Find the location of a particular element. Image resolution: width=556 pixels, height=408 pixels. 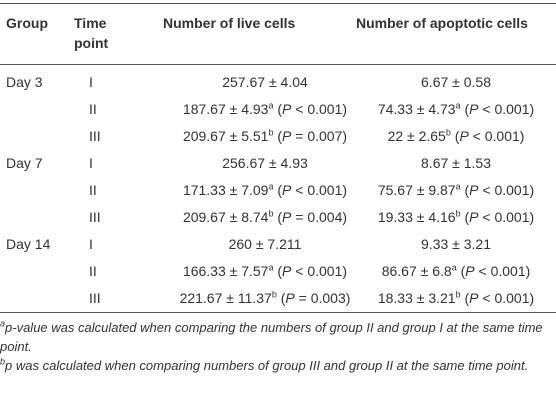

value: 256.67 ± 4.93 is located at coordinates (265, 163).